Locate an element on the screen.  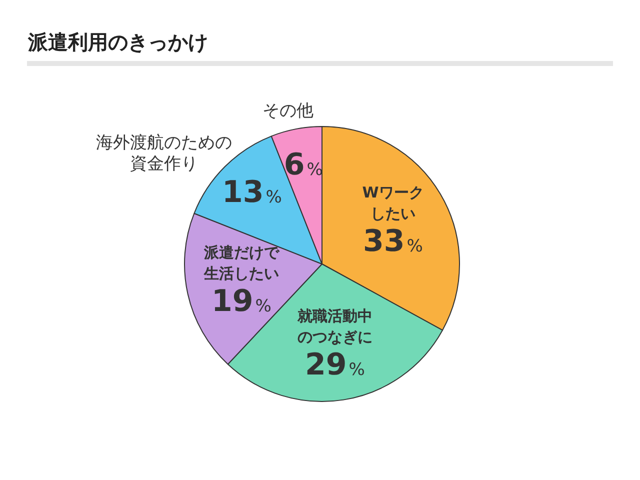
slice-label: 派遣だけで生活したい is located at coordinates (241, 262).